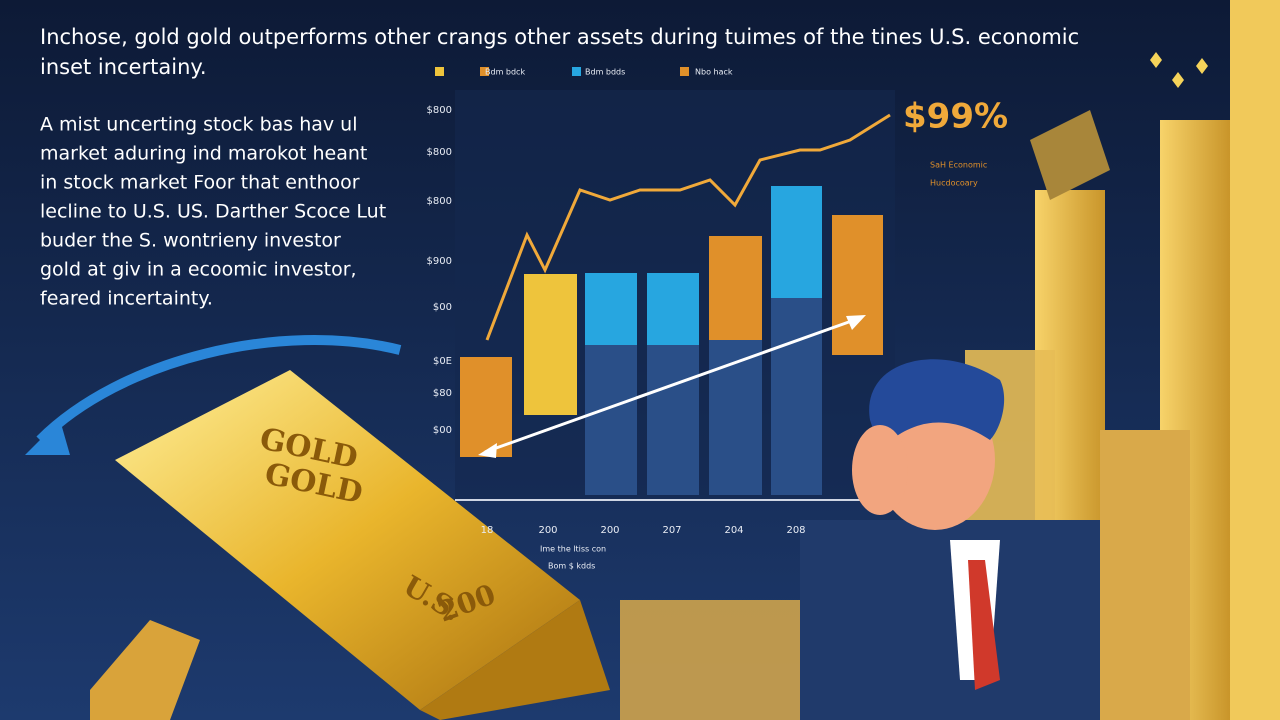 This screenshot has width=1280, height=720. I want to click on x-label: 207, so click(671, 530).